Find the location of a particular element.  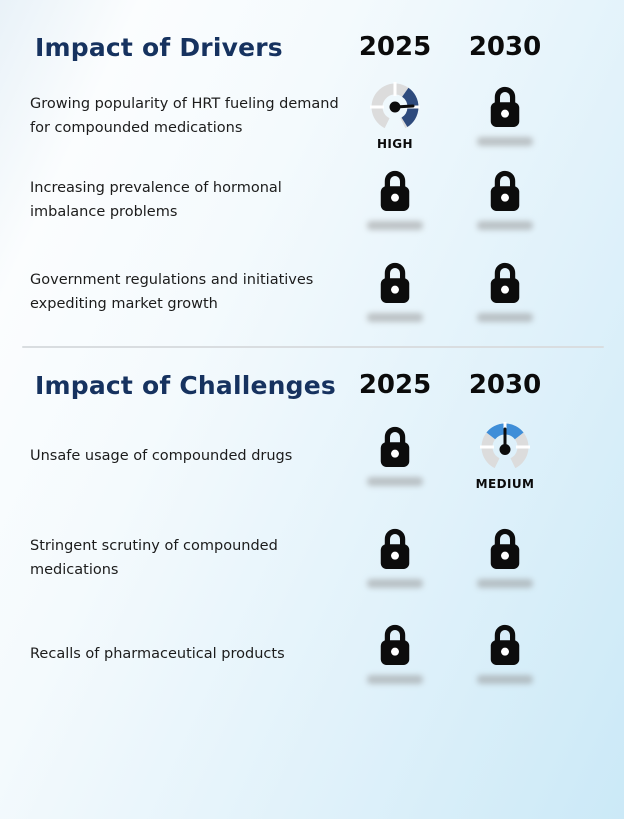

section-divider is located at coordinates (313, 347).